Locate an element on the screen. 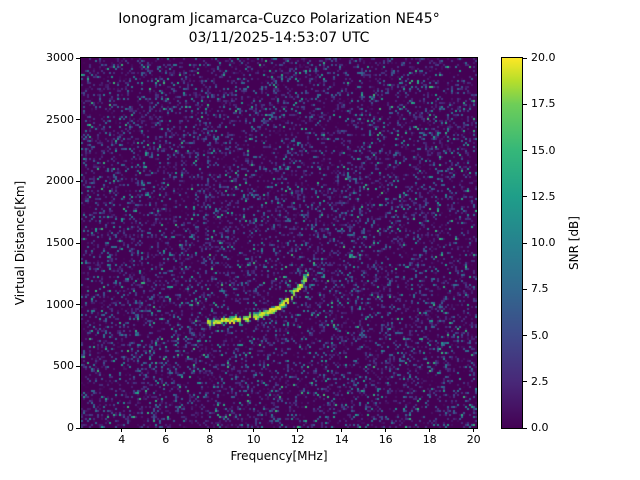 This screenshot has width=640, height=480. y-tick-label: 2500 is located at coordinates (60, 119).